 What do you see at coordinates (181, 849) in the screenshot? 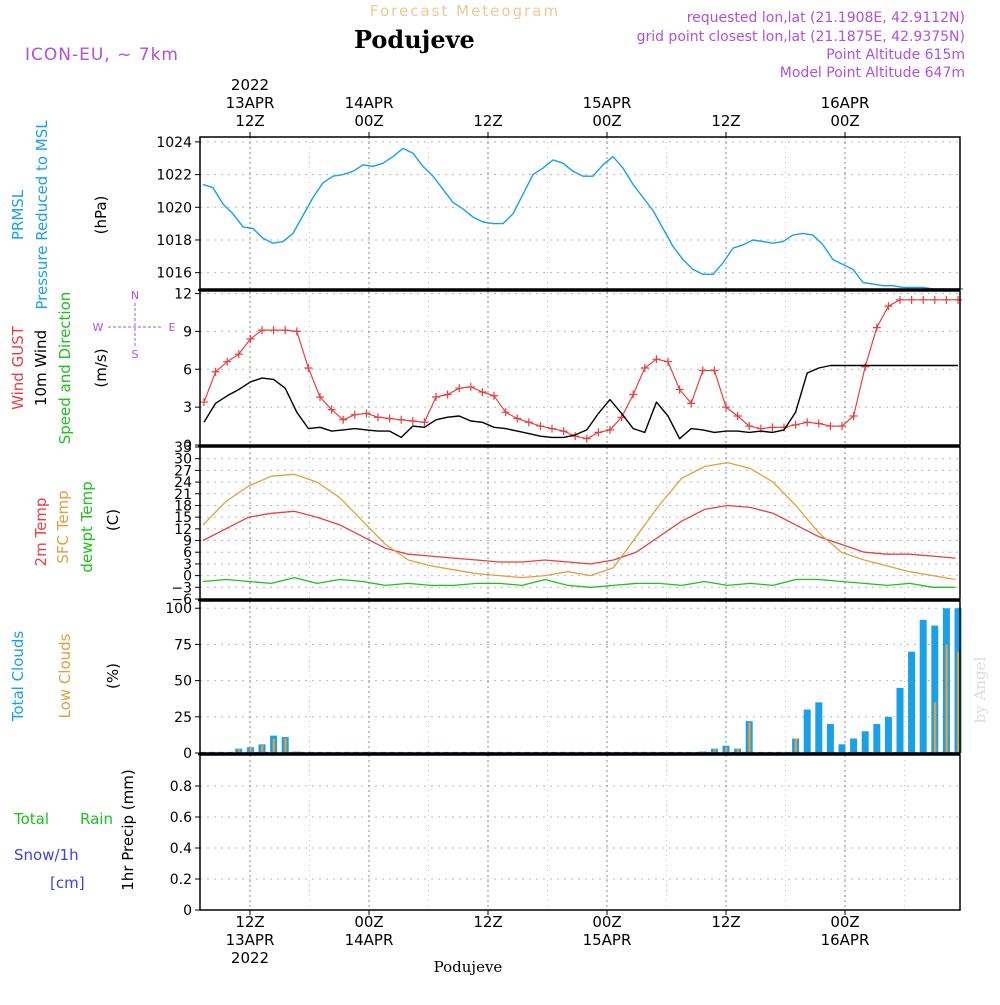
I see `y-tick-label: 0.4` at bounding box center [181, 849].